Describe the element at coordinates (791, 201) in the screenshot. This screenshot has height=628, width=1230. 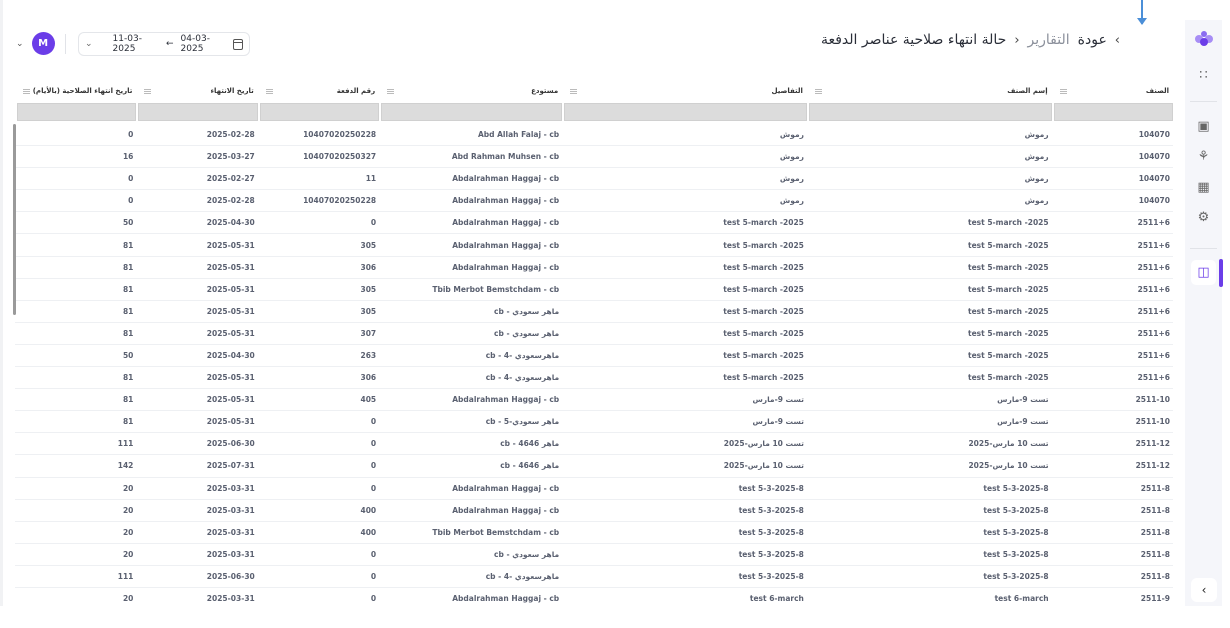
I see `table-cell: رموش` at that location.